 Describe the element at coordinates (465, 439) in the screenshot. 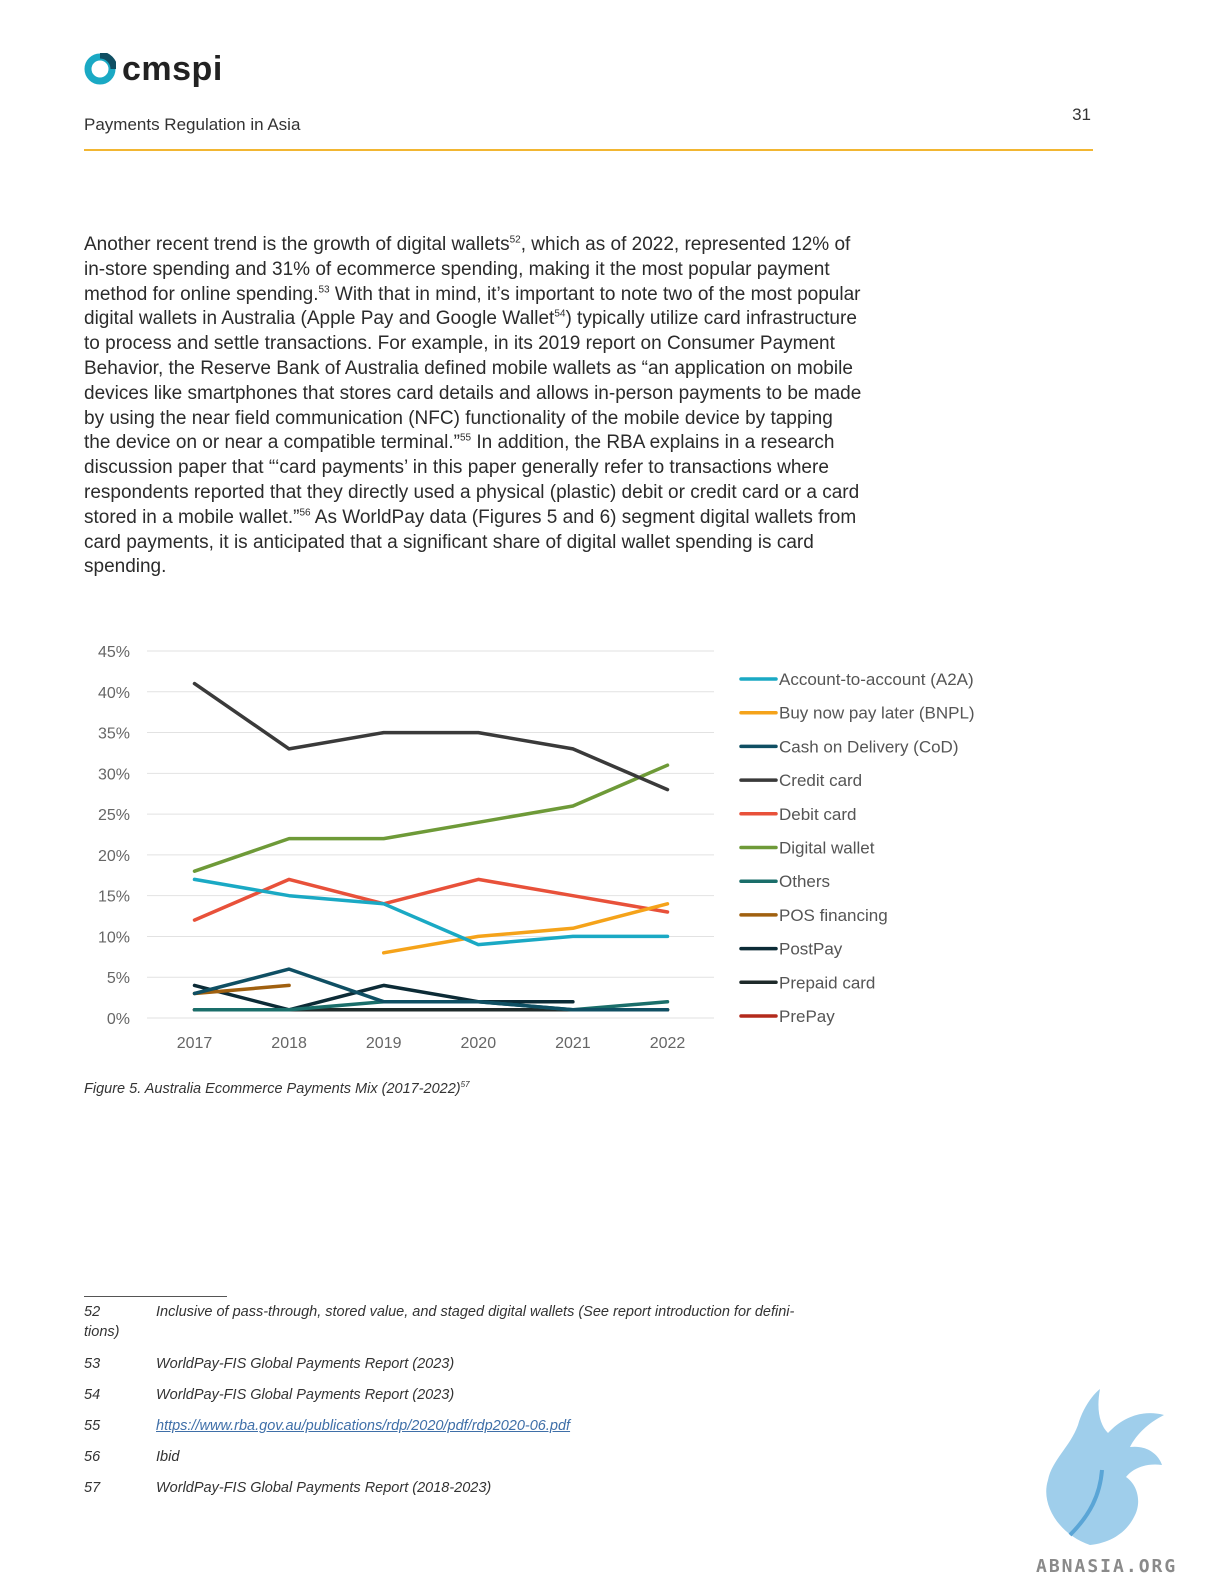

I see `footnote-ref: 55` at that location.